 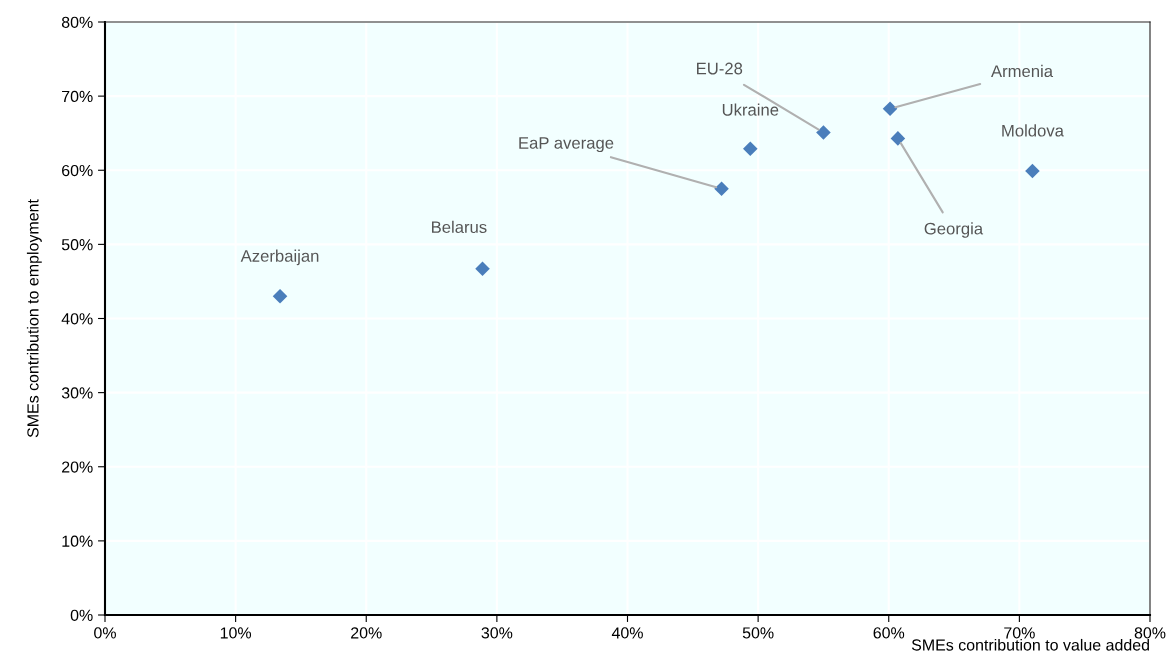 What do you see at coordinates (758, 633) in the screenshot?
I see `x-tick-label: 50%` at bounding box center [758, 633].